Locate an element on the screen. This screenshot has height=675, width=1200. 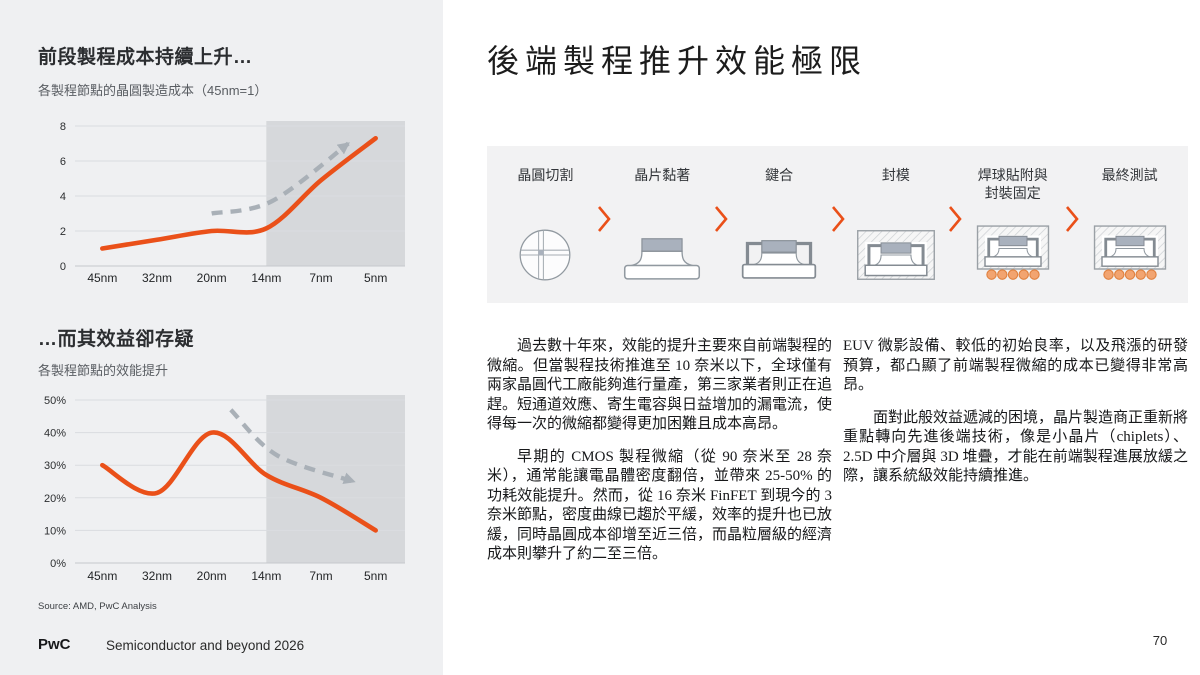
wafer-cost-chart: 0 2 4 6 8 45nm 32nm 20nm 14nm 7nm 5nm is located at coordinates (232, 203).